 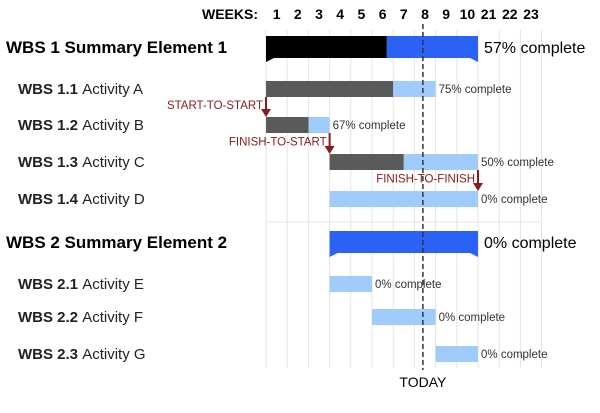 What do you see at coordinates (369, 126) in the screenshot?
I see `percent-complete-label: 67% complete` at bounding box center [369, 126].